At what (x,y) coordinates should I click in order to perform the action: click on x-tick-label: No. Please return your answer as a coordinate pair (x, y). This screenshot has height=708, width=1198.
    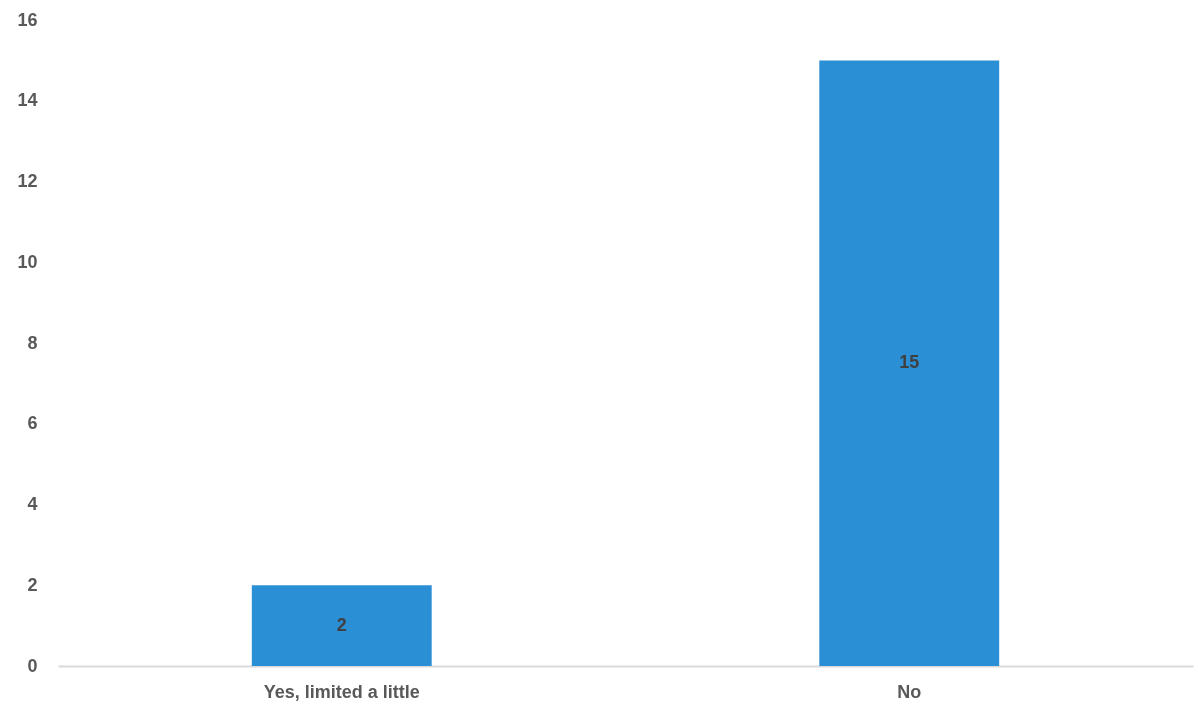
    Looking at the image, I should click on (909, 691).